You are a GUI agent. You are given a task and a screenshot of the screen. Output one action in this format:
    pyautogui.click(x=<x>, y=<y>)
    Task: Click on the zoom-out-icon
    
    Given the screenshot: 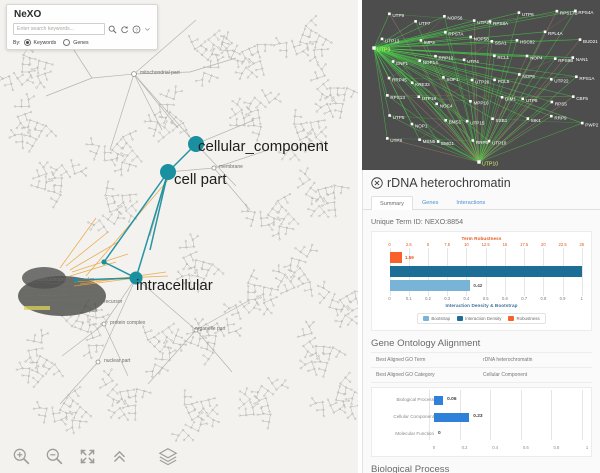 What is the action you would take?
    pyautogui.click(x=54, y=456)
    